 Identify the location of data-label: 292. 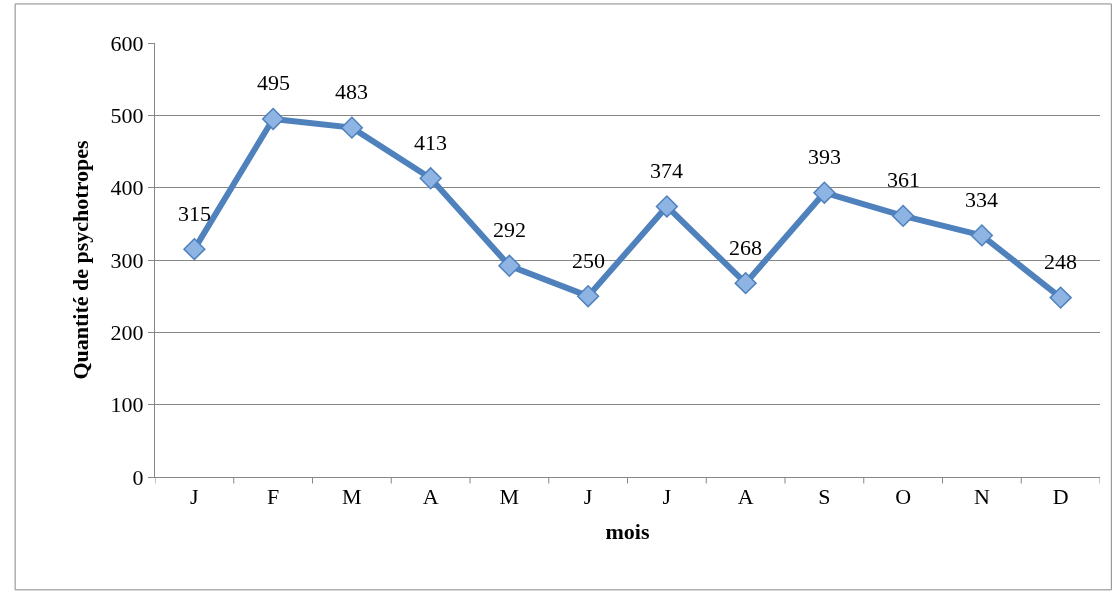
(509, 229).